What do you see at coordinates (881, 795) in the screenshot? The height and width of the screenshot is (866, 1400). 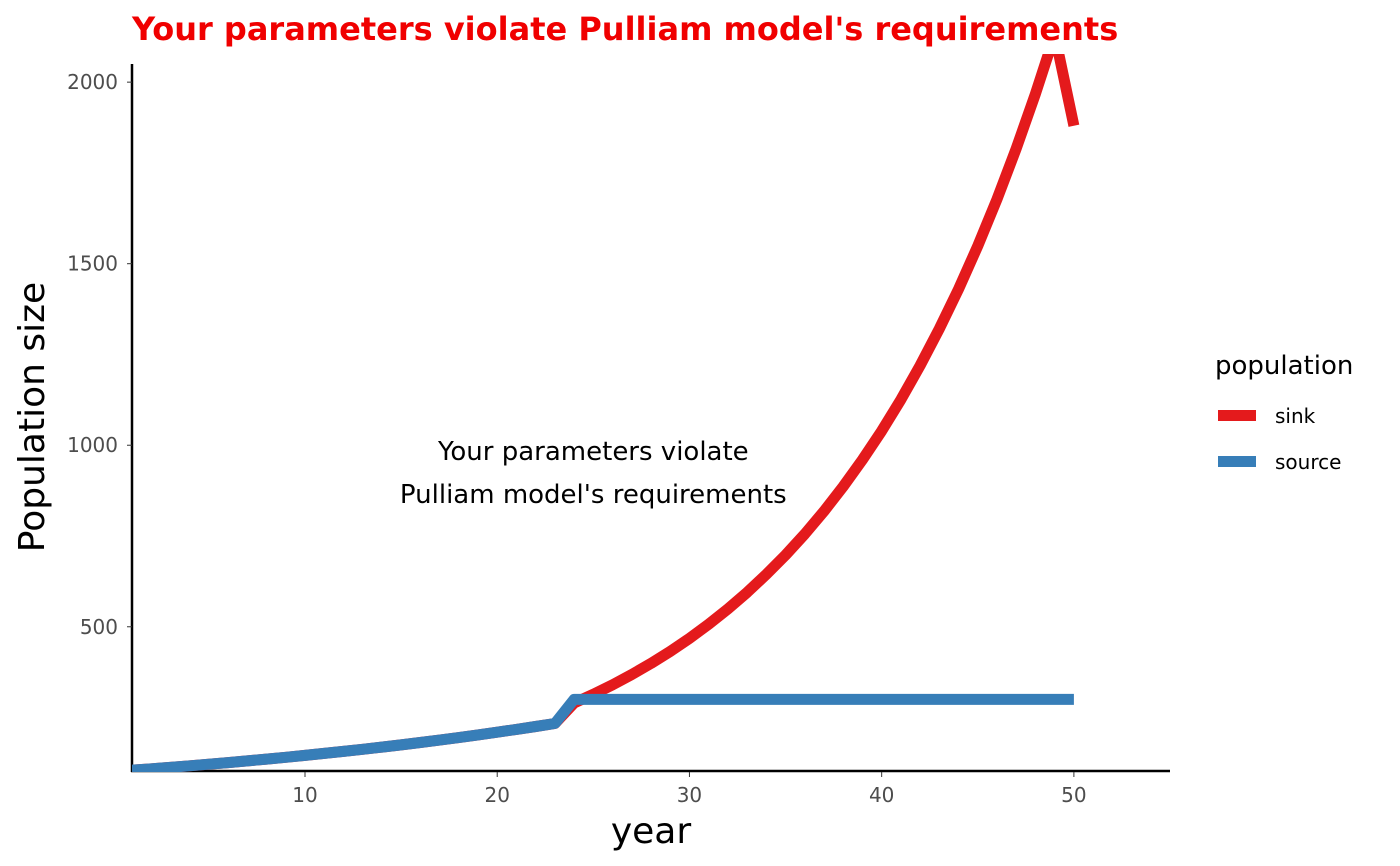 I see `x-tick-label: 40` at bounding box center [881, 795].